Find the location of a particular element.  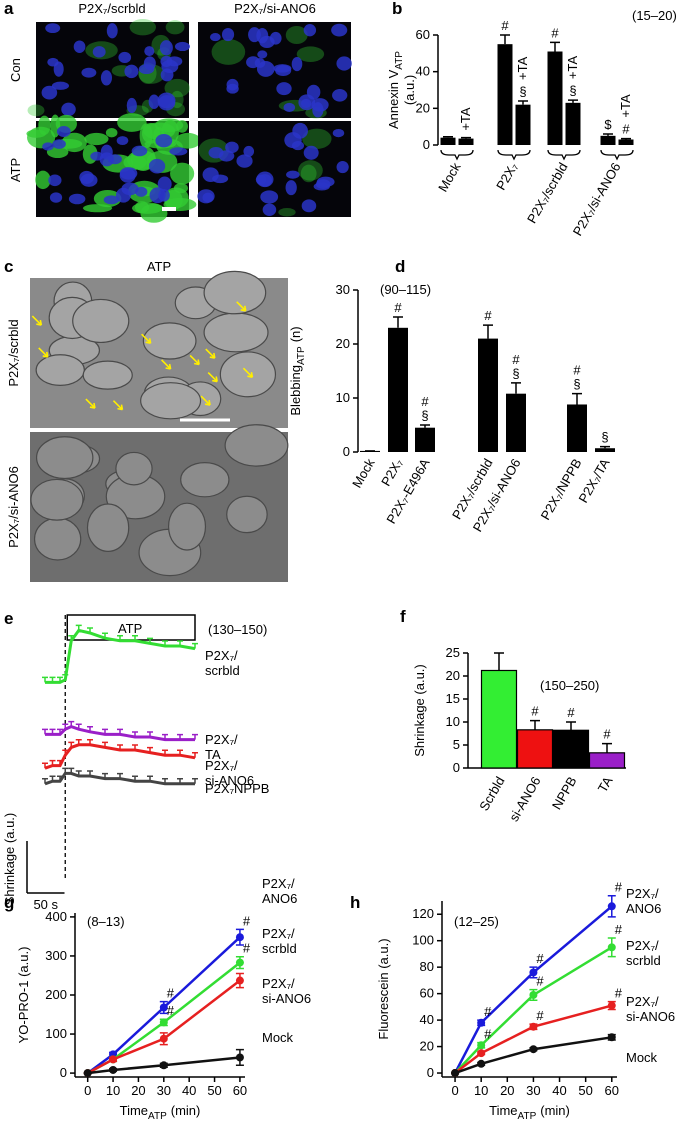

y-tick-label: 100 is located at coordinates (423, 940).